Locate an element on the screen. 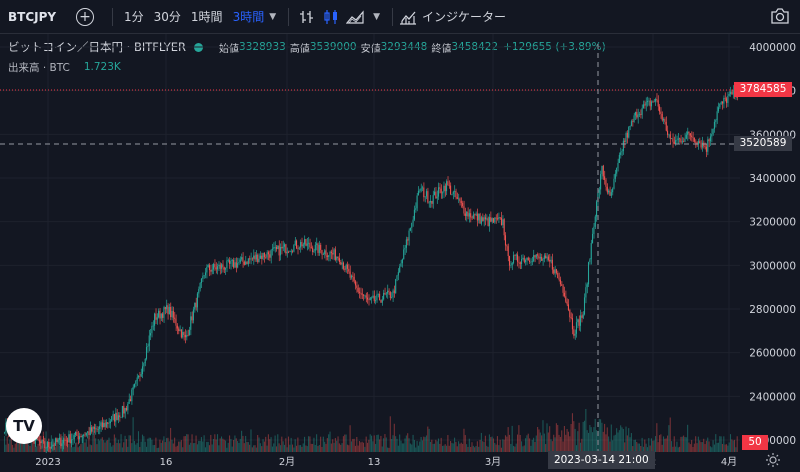 The width and height of the screenshot is (800, 472). interval-3h: 3時間 is located at coordinates (248, 17).